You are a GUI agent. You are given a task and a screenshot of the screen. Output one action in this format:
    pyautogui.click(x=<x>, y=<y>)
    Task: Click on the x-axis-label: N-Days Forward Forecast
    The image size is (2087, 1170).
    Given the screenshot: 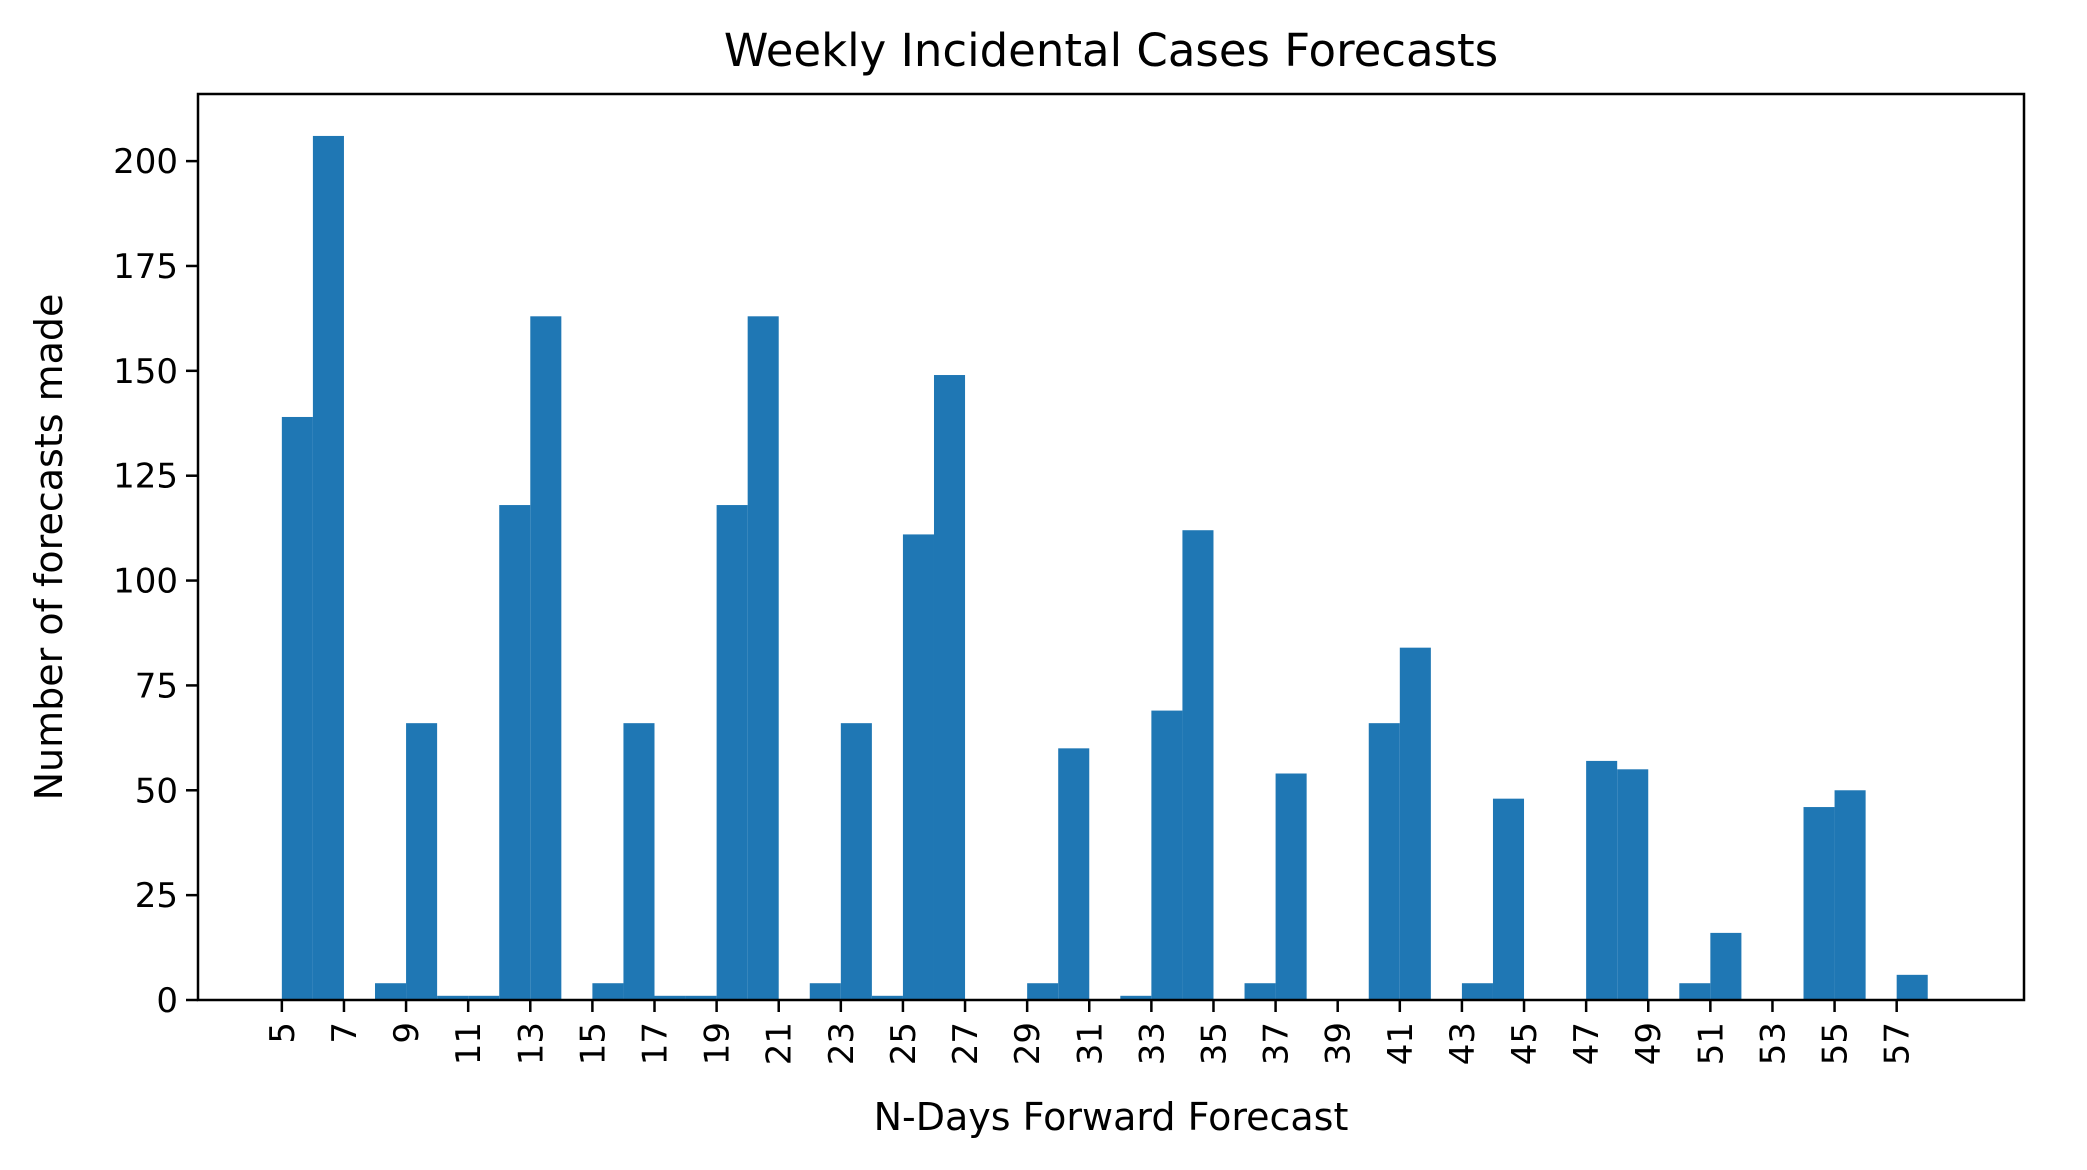 What is the action you would take?
    pyautogui.click(x=1111, y=1117)
    